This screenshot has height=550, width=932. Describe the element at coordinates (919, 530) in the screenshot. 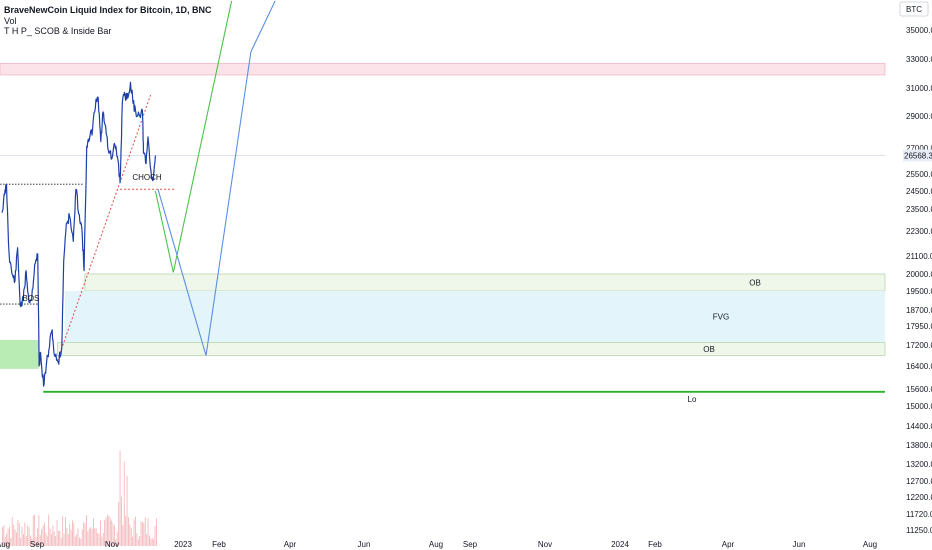

I see `y-axis-tick-label: 11250.00` at that location.